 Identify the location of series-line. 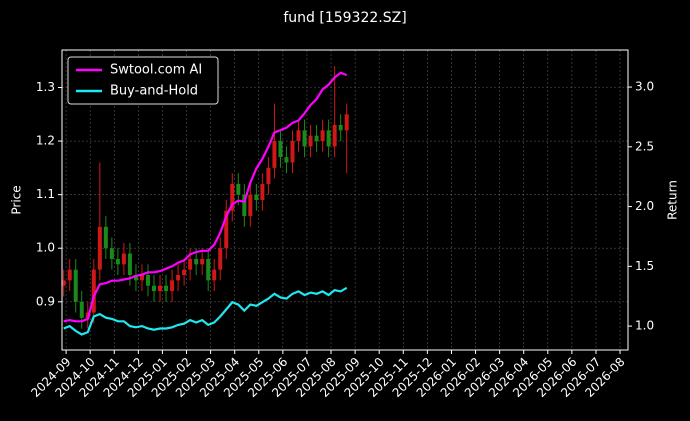
(205, 311).